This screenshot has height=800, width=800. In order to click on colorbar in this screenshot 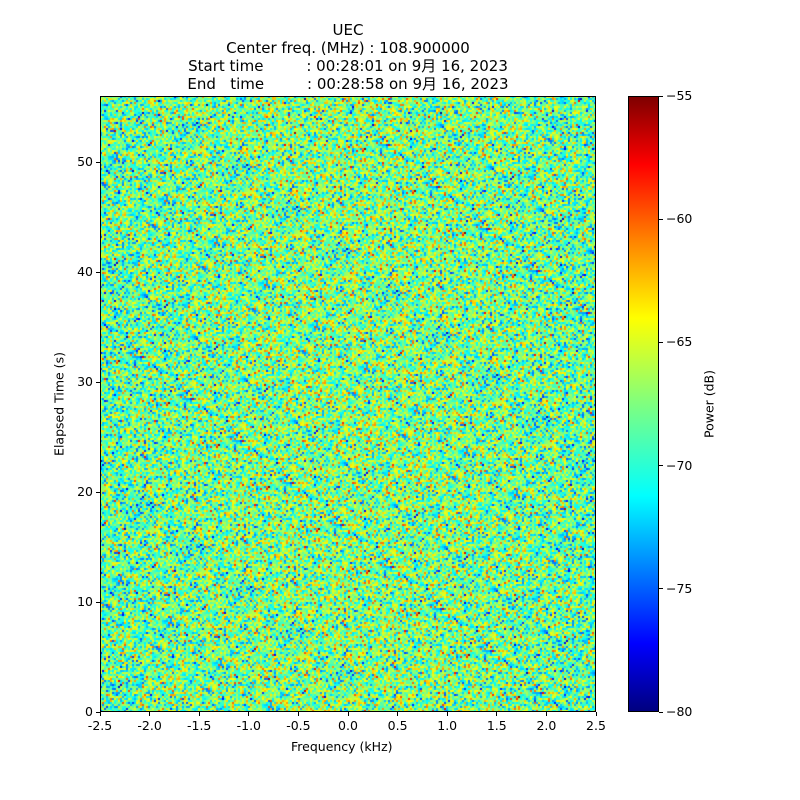, I will do `click(643, 404)`.